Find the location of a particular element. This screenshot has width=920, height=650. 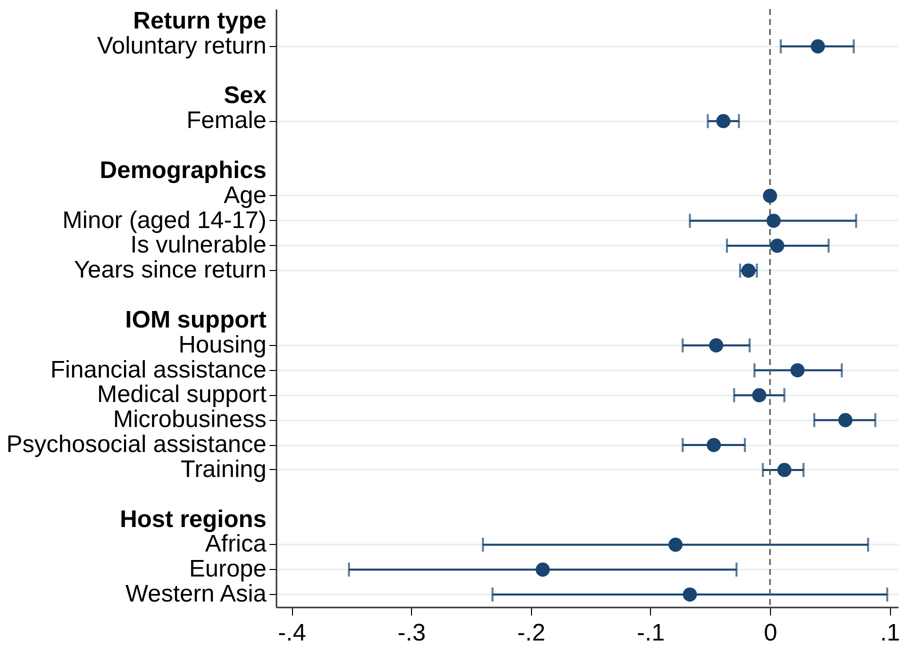

y-tick-label: Psychosocial assistance is located at coordinates (136, 444).